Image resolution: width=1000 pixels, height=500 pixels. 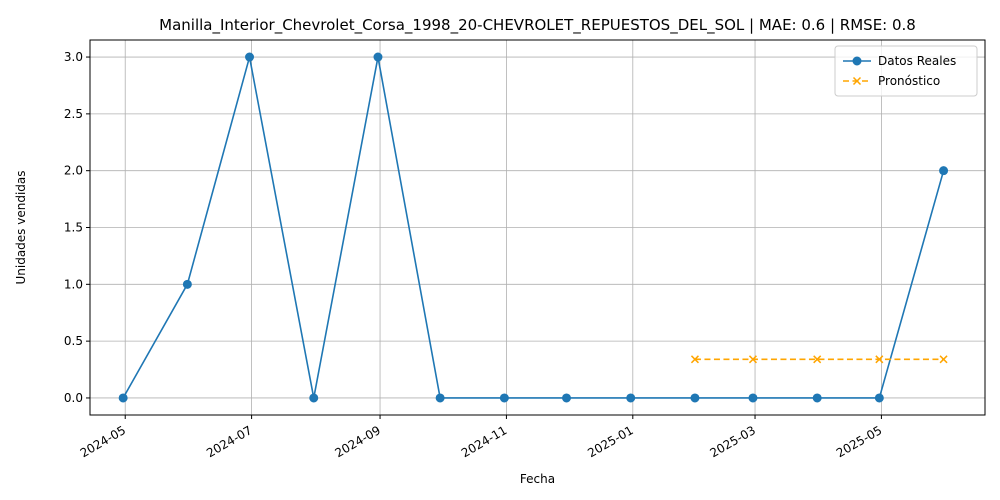 What do you see at coordinates (21, 227) in the screenshot?
I see `y-axis-label: Unidades vendidas` at bounding box center [21, 227].